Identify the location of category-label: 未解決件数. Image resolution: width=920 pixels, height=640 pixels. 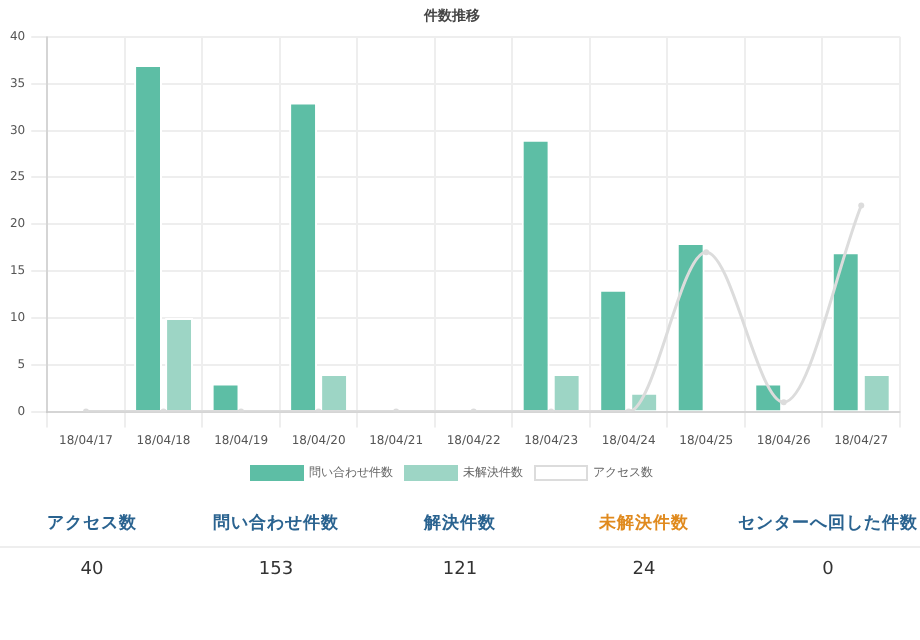
(644, 524).